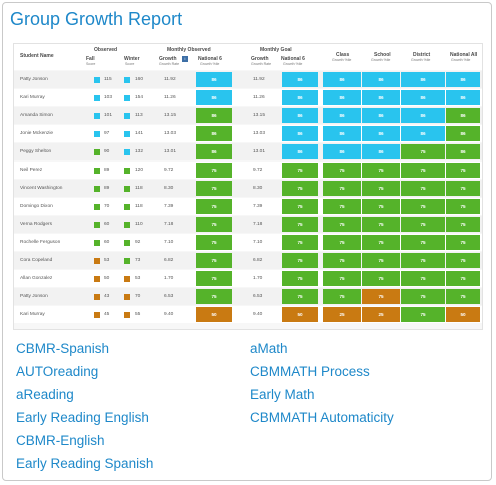 This screenshot has width=496, height=485. What do you see at coordinates (169, 188) in the screenshot?
I see `observed-growth: 8.30` at bounding box center [169, 188].